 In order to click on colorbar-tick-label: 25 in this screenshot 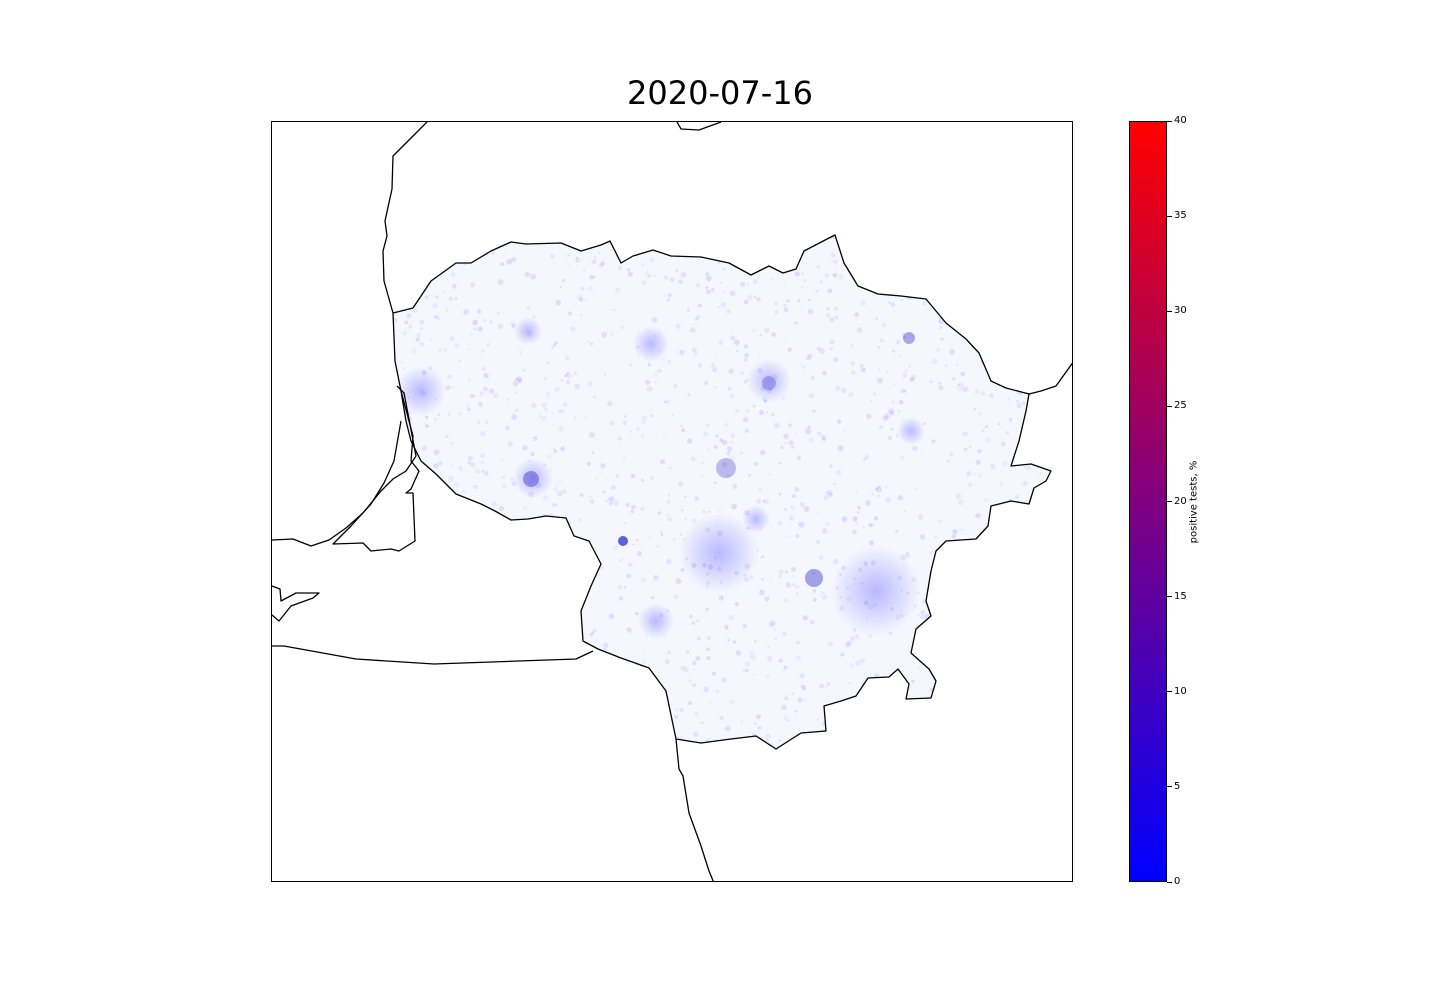, I will do `click(1180, 406)`.